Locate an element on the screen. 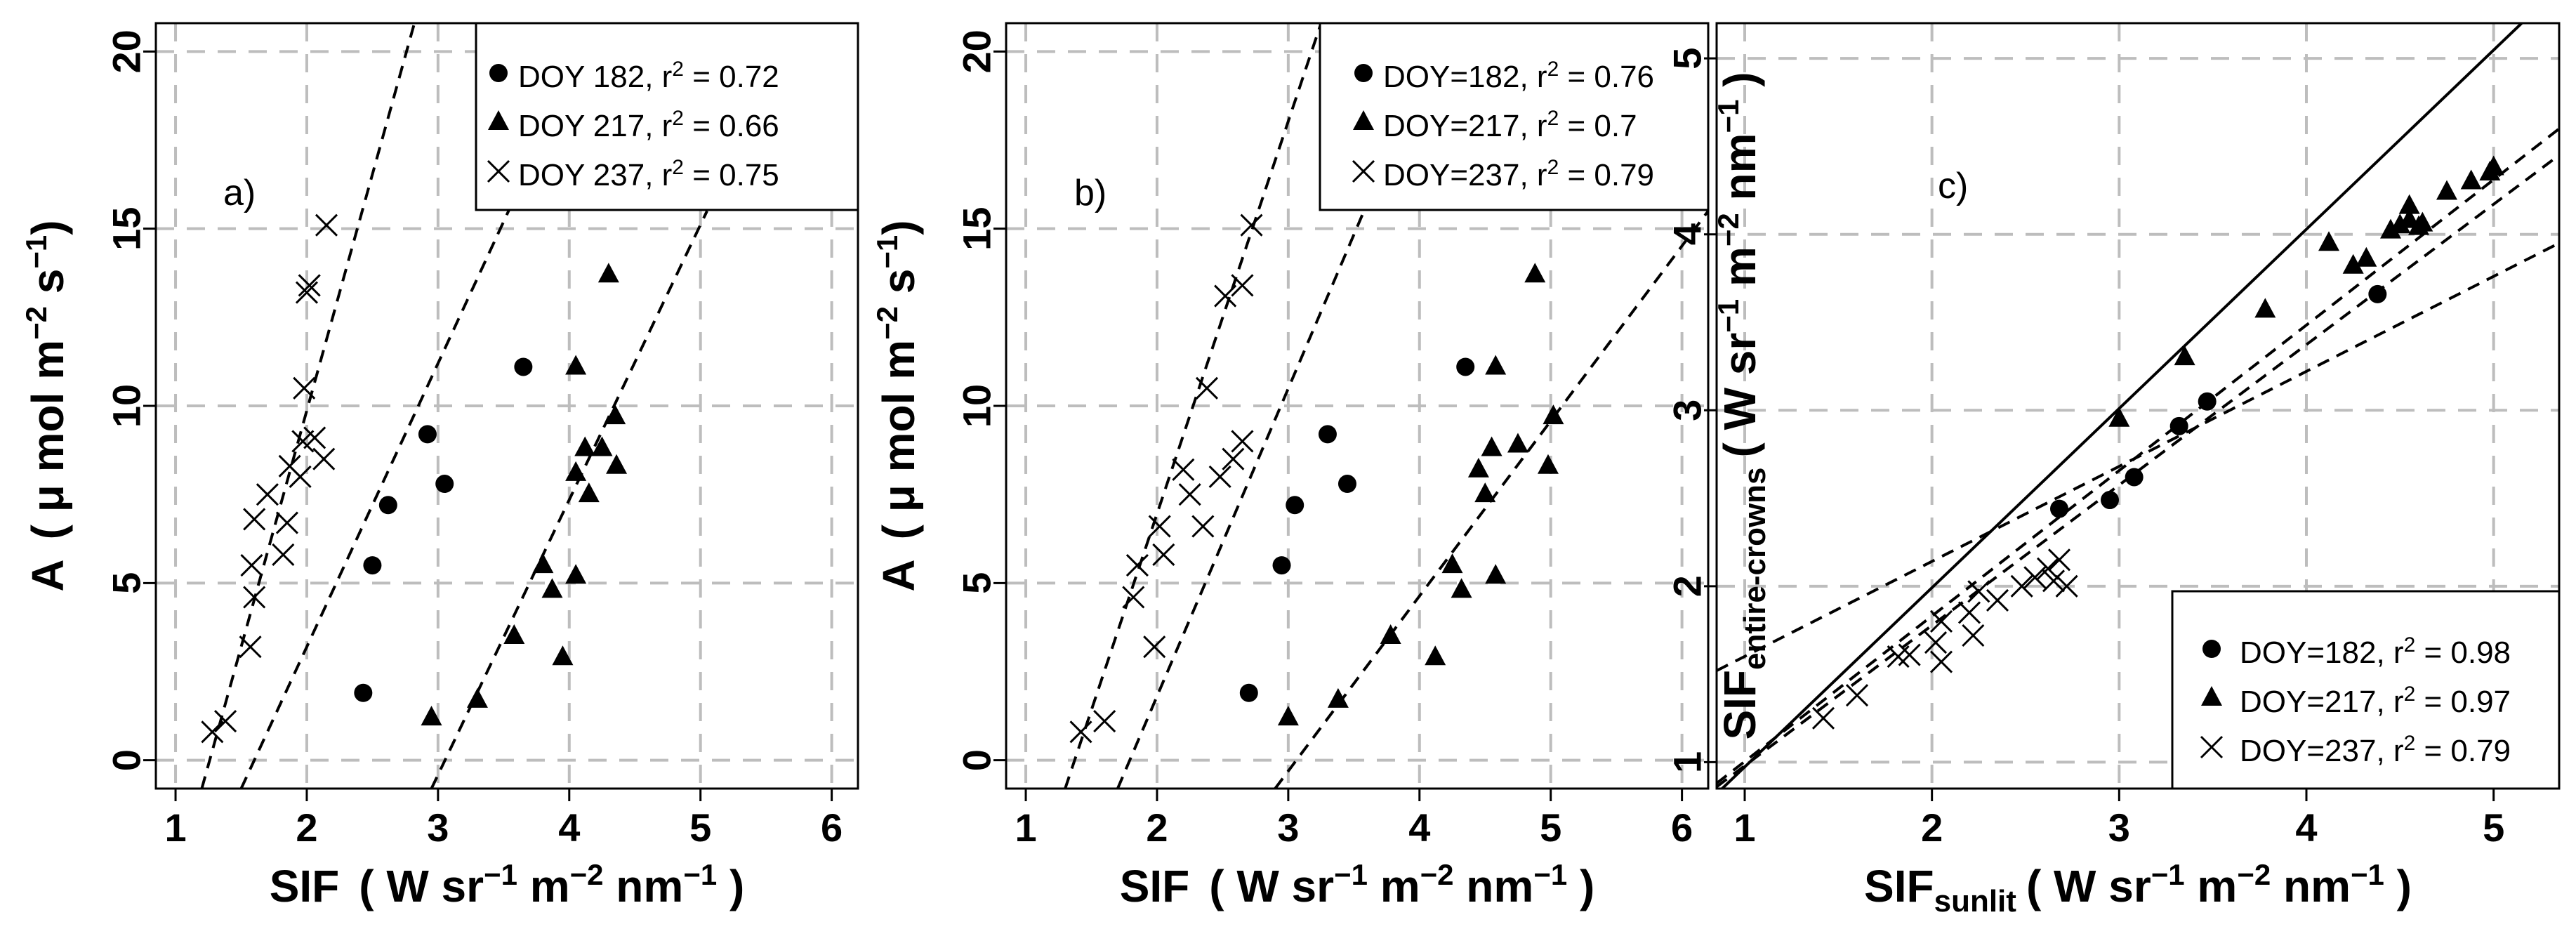 The width and height of the screenshot is (2576, 929). legend-entry-237-c: DOY=237, r2 = 0.79 is located at coordinates (2375, 750).